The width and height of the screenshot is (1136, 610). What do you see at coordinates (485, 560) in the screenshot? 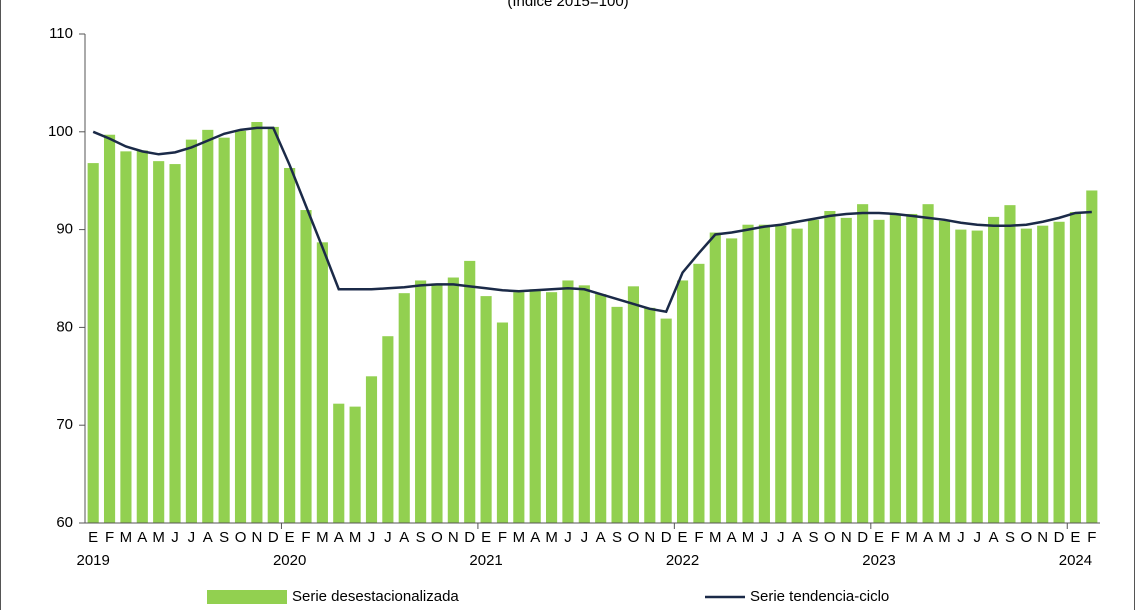
I see `year-label: 2021` at bounding box center [485, 560].